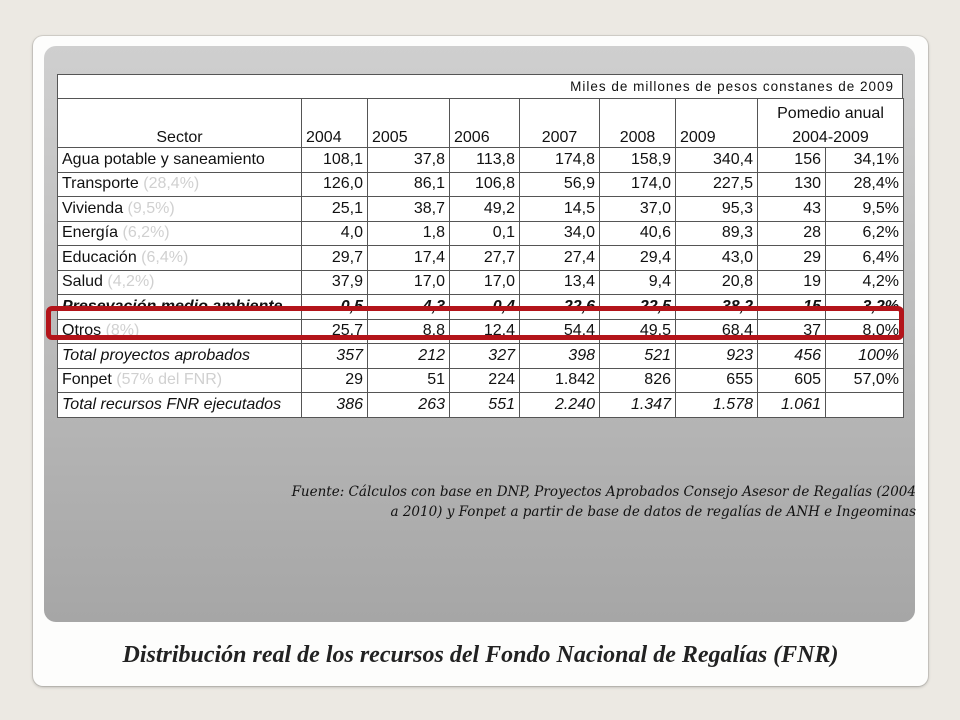  I want to click on value-cell: 34,0, so click(559, 233).